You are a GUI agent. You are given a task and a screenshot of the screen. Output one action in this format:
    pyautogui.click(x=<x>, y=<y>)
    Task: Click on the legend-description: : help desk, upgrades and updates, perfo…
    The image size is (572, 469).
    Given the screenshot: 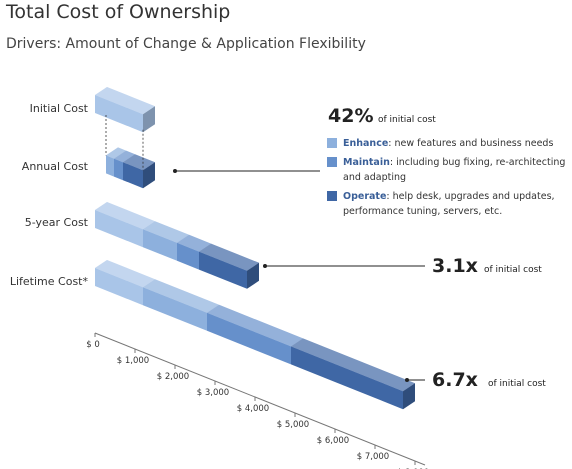 What is the action you would take?
    pyautogui.click(x=449, y=204)
    